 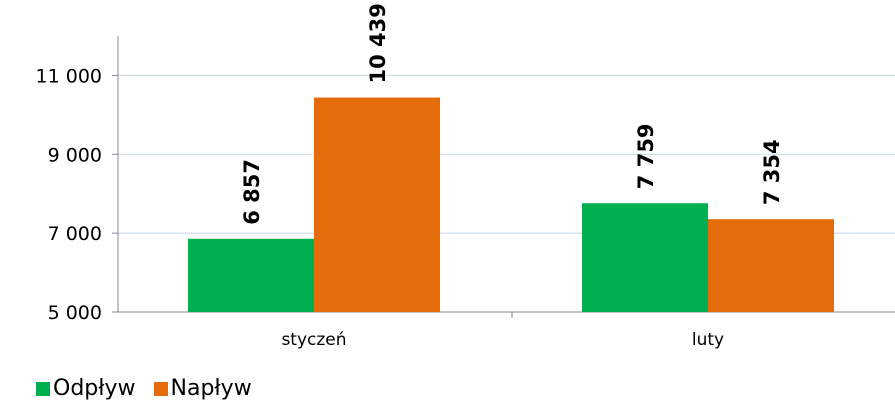 I want to click on y-tick-label: 11 000, so click(x=69, y=76).